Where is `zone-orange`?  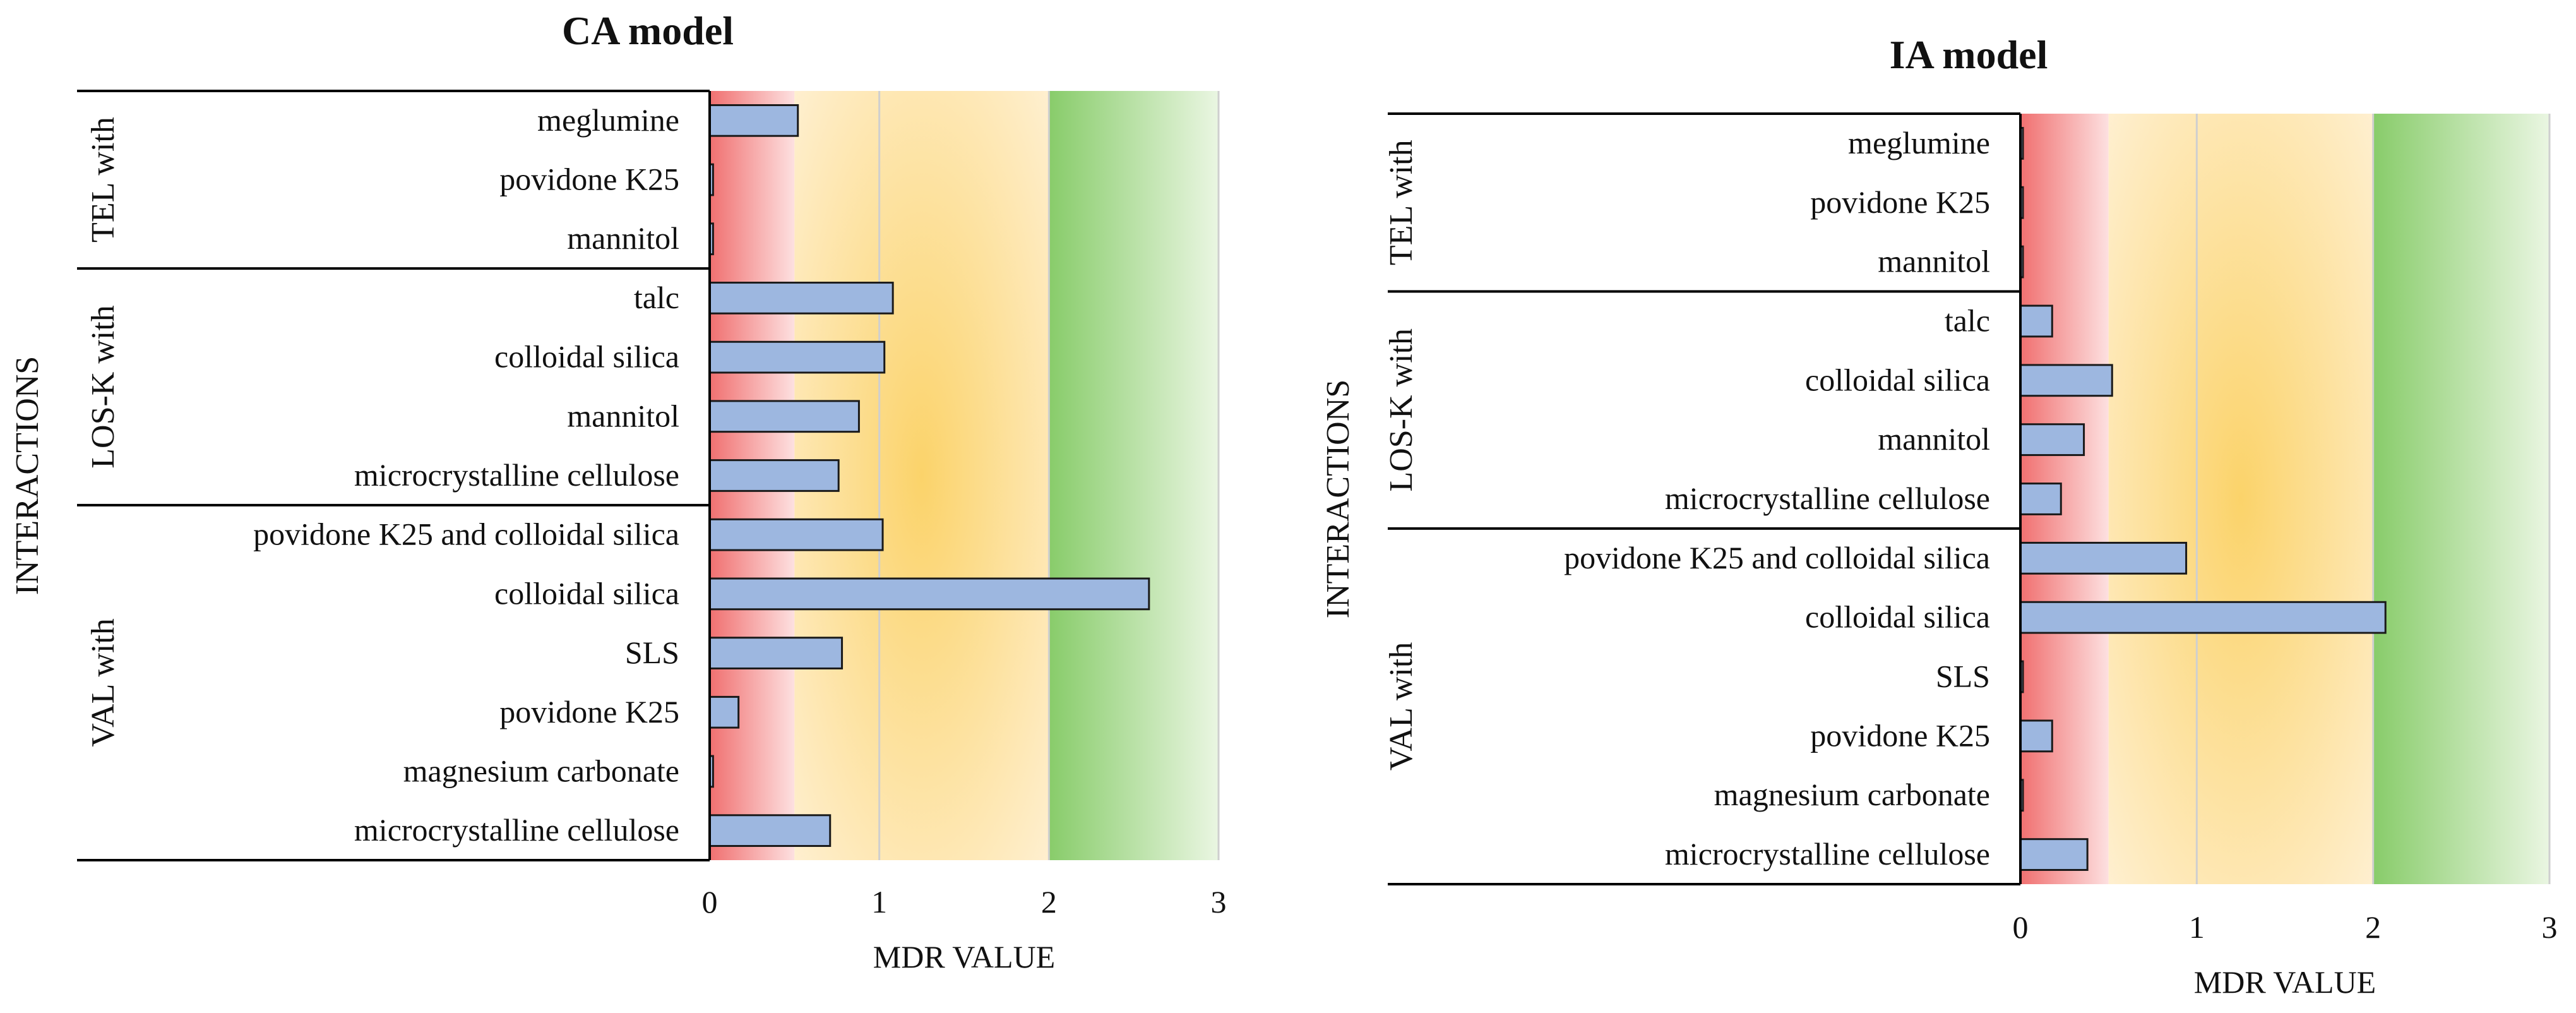
zone-orange is located at coordinates (2240, 499).